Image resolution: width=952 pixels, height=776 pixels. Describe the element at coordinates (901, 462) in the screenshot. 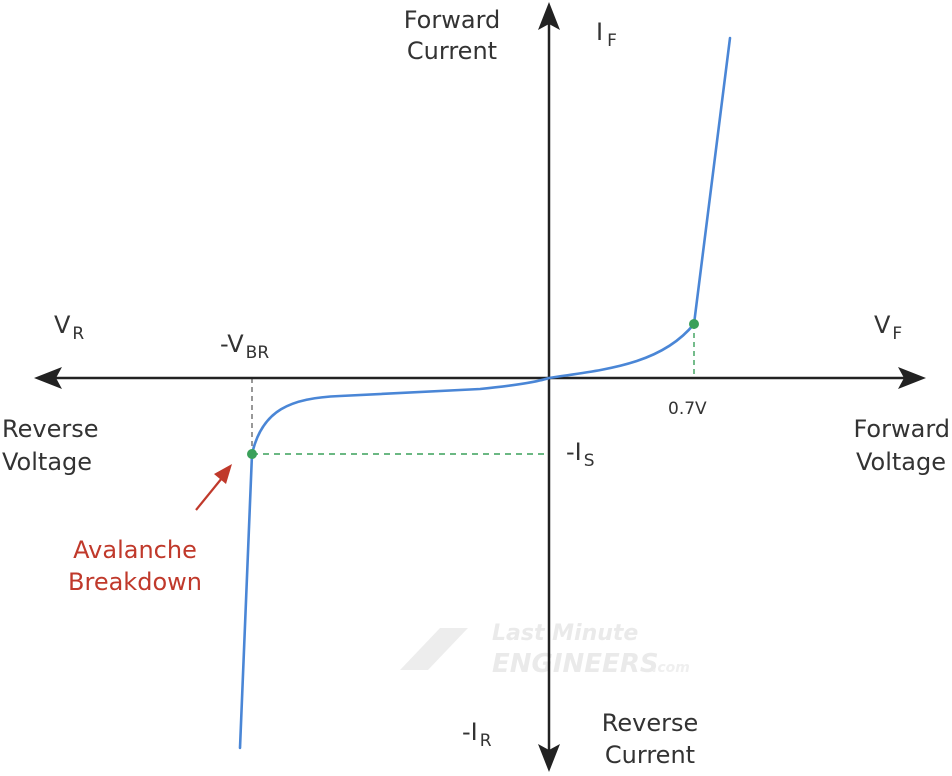

I see `forward-voltage-label-line2: Voltage` at that location.